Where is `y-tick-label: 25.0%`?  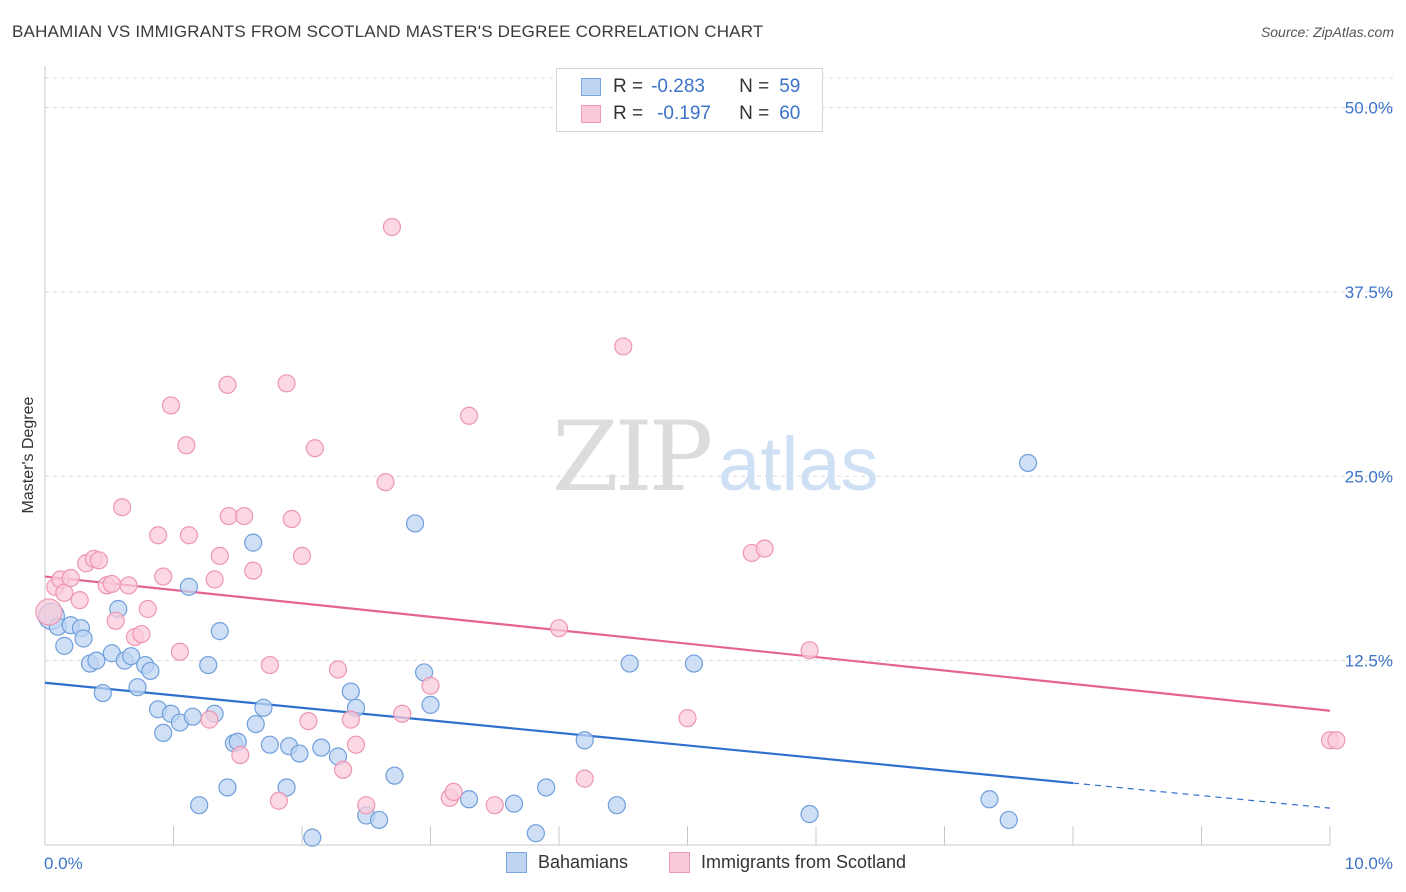
y-tick-label: 25.0% is located at coordinates (1369, 476).